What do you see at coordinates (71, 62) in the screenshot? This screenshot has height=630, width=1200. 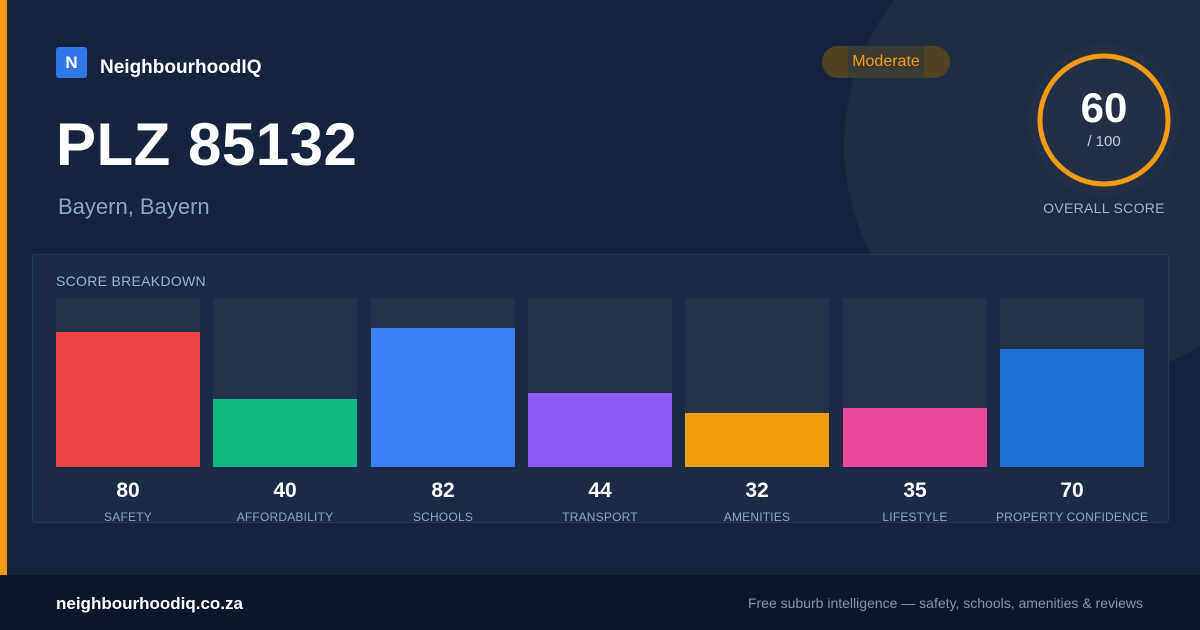 I see `brand-logo-icon: N` at bounding box center [71, 62].